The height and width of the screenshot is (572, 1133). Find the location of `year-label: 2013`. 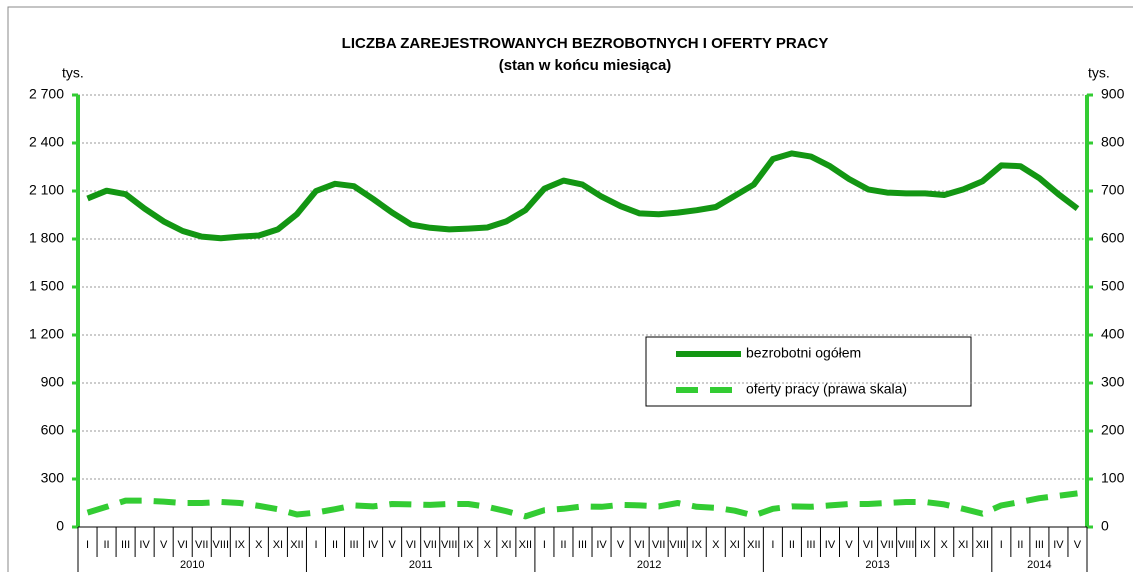

year-label: 2013 is located at coordinates (877, 565).